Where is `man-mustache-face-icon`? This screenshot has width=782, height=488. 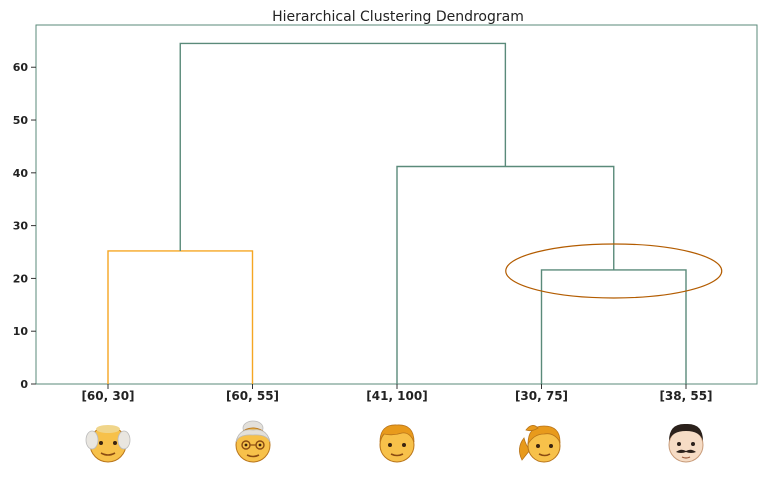 man-mustache-face-icon is located at coordinates (686, 442).